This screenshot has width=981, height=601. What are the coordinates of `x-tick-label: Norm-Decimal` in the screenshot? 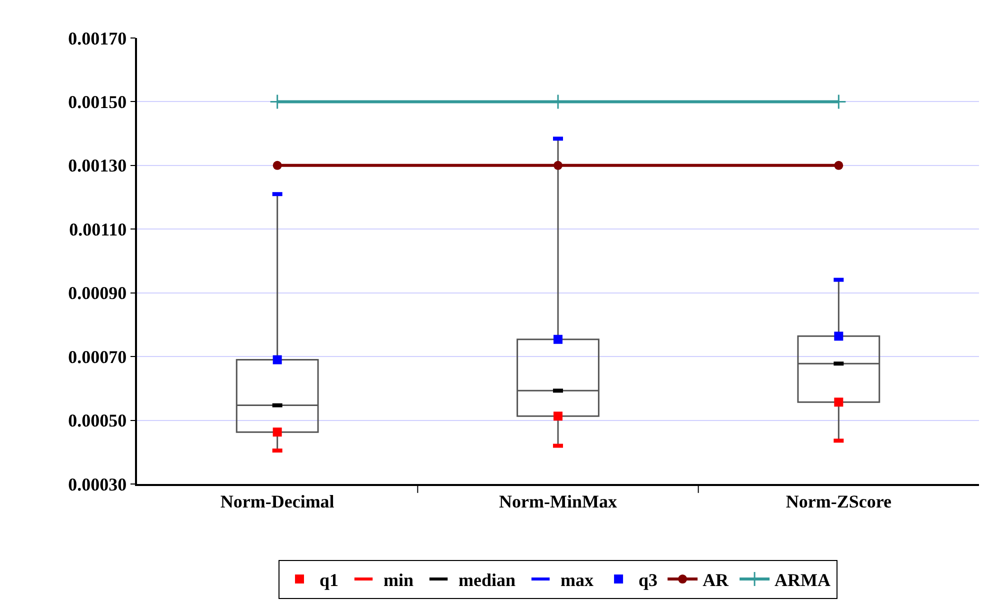 It's located at (277, 501).